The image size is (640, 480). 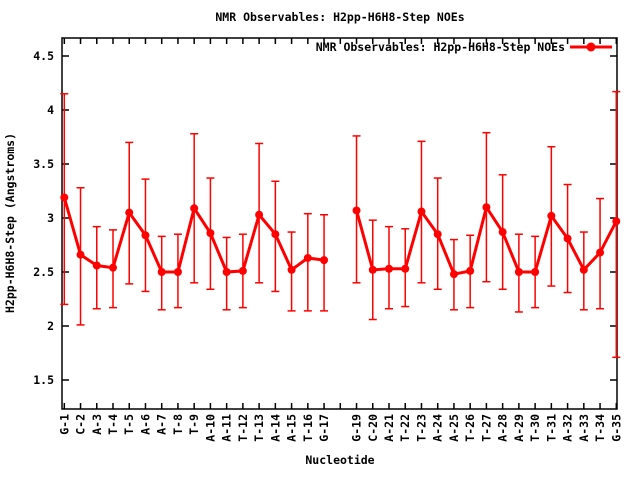 I want to click on x-tick-label: A-33, so click(x=584, y=428).